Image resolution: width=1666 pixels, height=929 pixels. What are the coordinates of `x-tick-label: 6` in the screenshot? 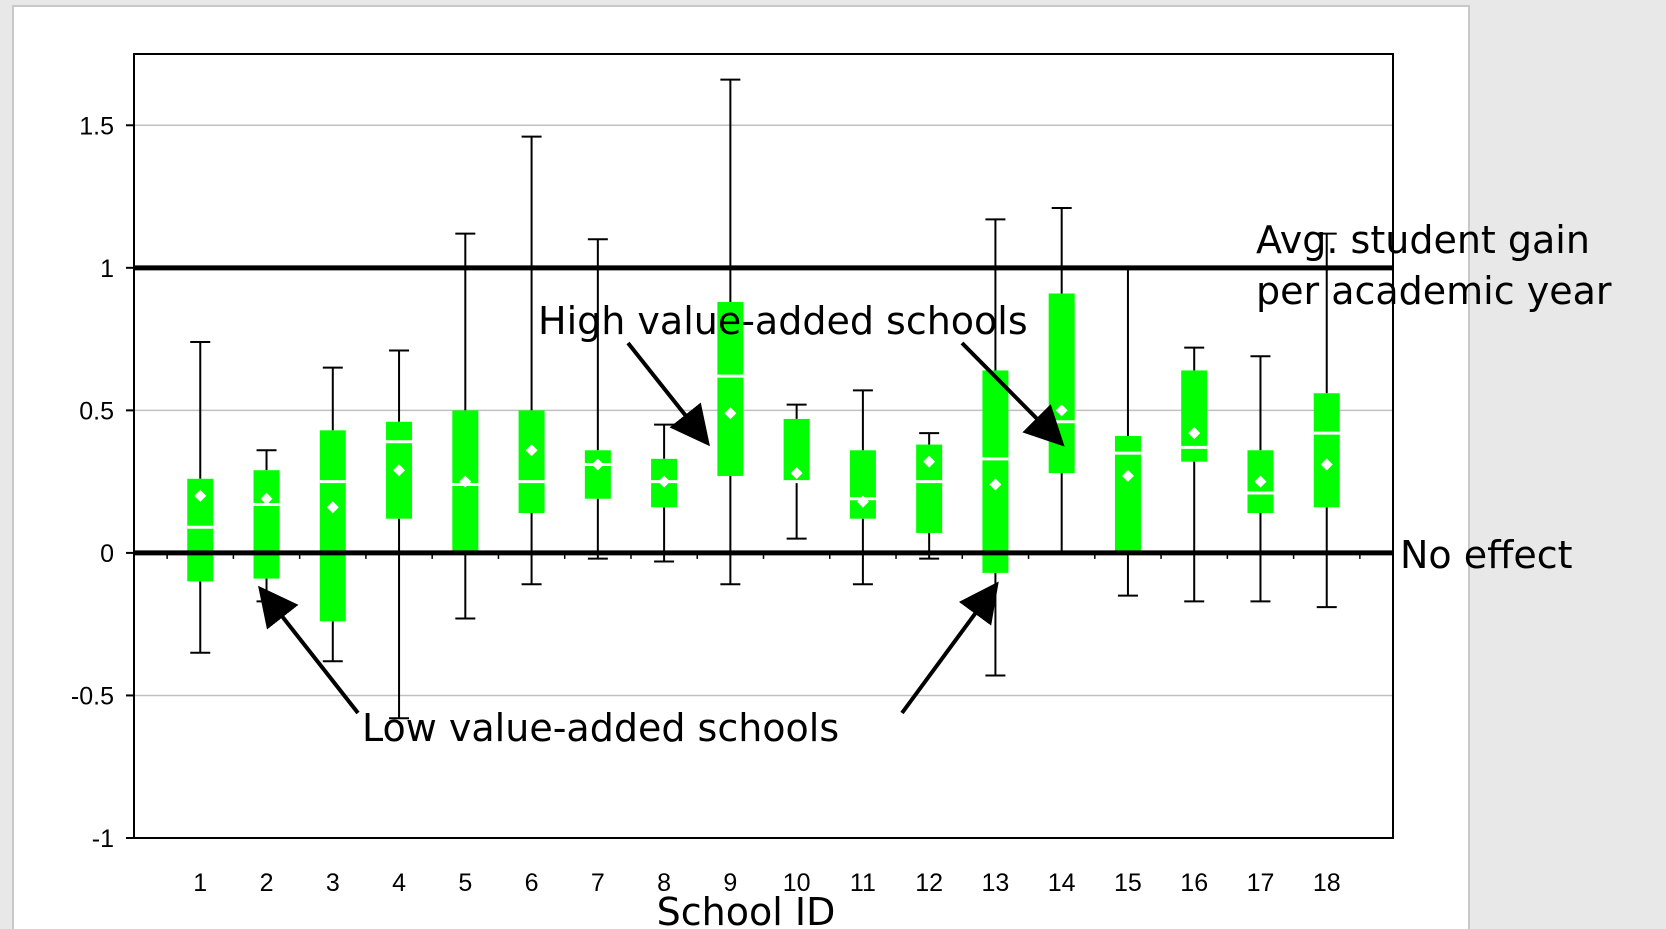 It's located at (532, 883).